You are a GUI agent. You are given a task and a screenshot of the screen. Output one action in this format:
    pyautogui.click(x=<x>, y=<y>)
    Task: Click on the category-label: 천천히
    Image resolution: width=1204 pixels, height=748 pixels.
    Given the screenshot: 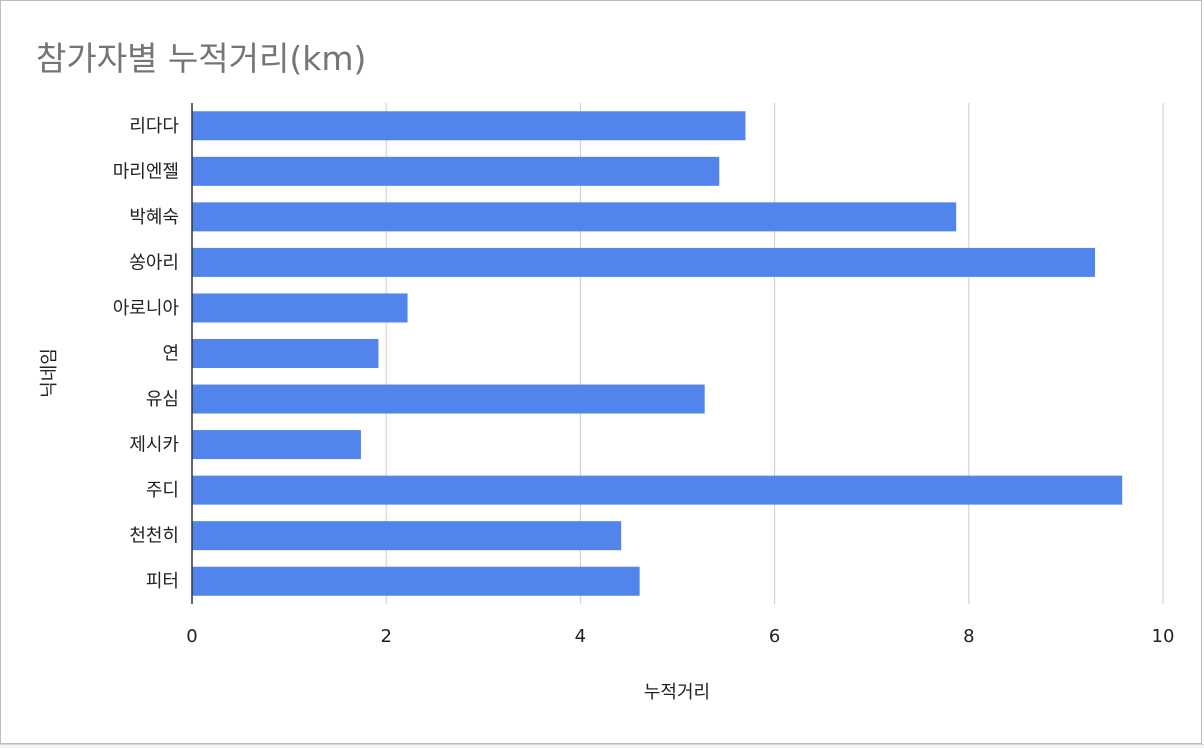 What is the action you would take?
    pyautogui.click(x=154, y=536)
    